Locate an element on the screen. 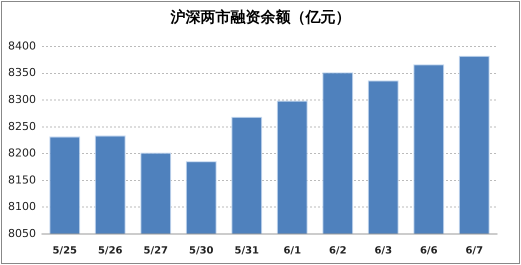  y-tick-label: 8050 is located at coordinates (22, 233).